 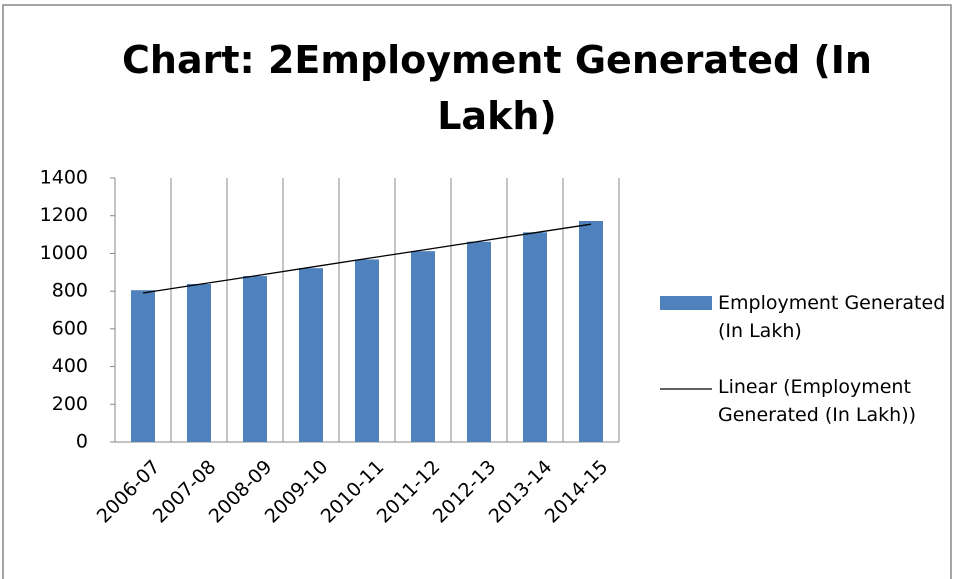 What do you see at coordinates (82, 442) in the screenshot?
I see `y-tick-label: 0` at bounding box center [82, 442].